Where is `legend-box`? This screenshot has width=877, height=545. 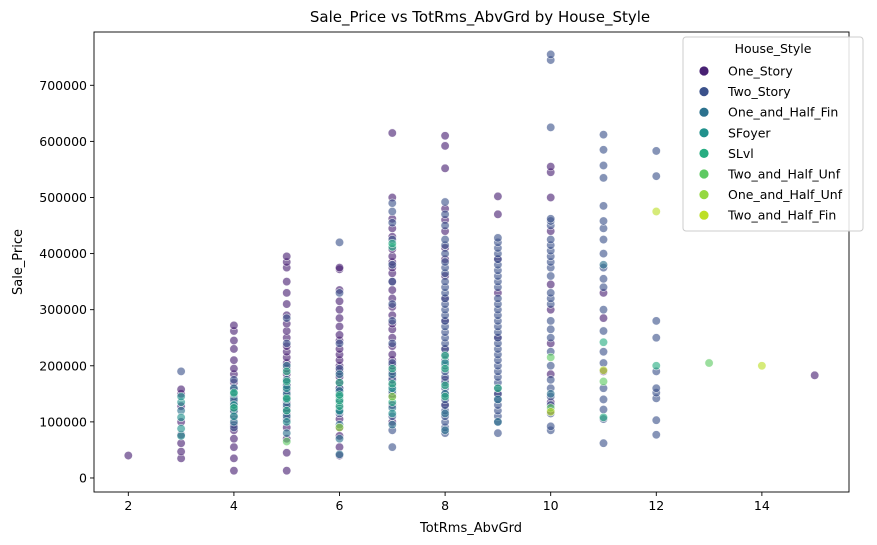 legend-box is located at coordinates (773, 134).